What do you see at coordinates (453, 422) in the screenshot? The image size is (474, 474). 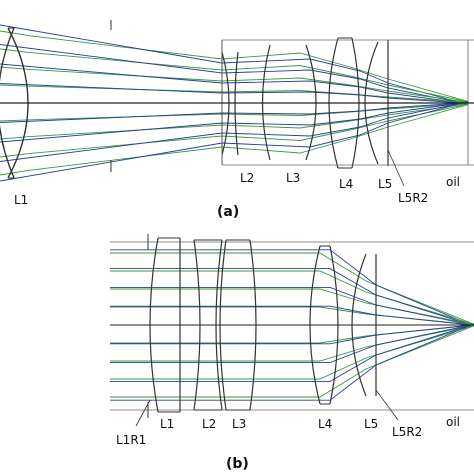 I see `label-oil-b: oil` at bounding box center [453, 422].